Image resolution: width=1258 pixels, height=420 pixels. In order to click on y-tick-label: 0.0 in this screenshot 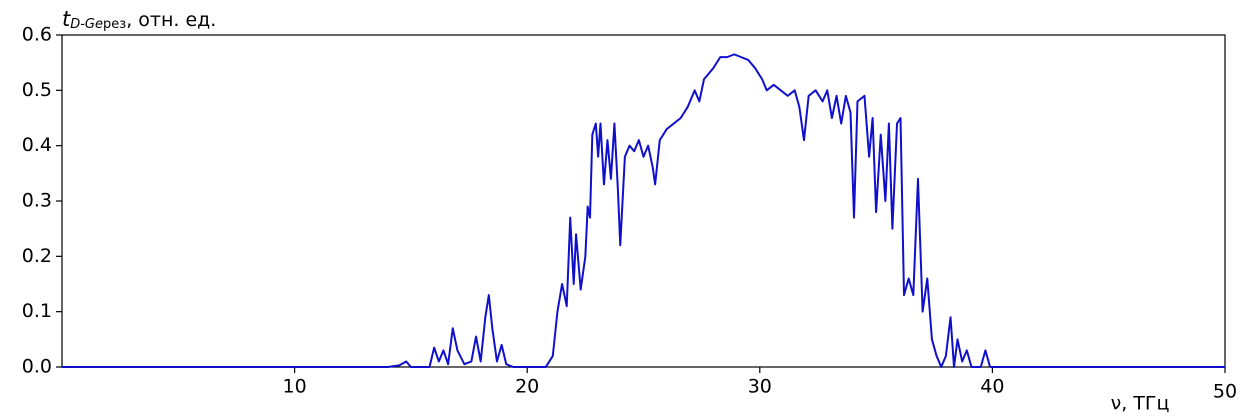, I will do `click(37, 367)`.